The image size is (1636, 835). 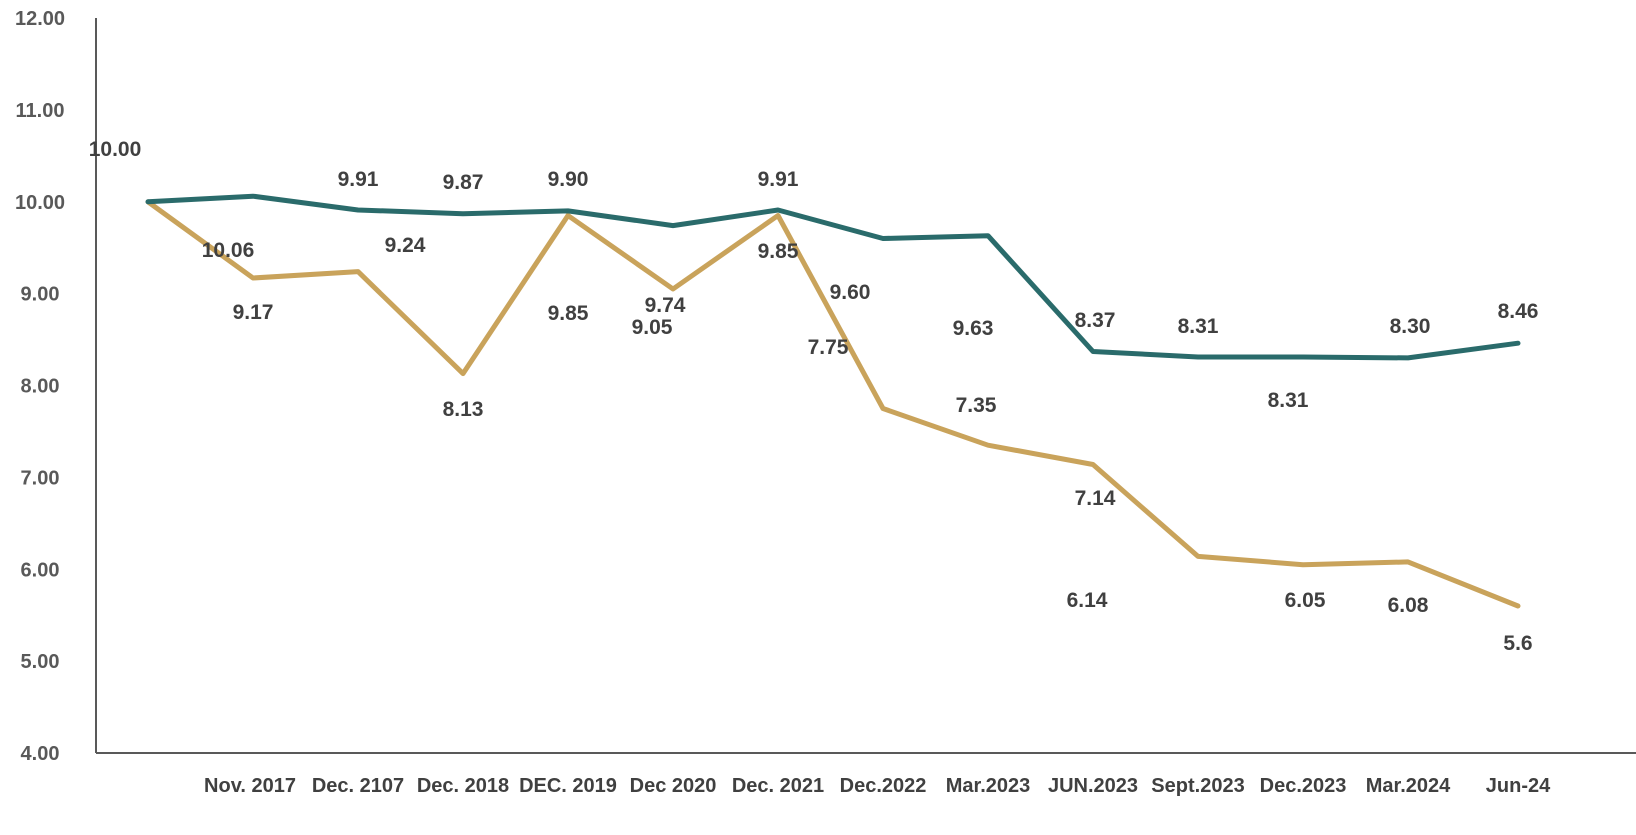 I want to click on data-label: 9.74, so click(x=665, y=305).